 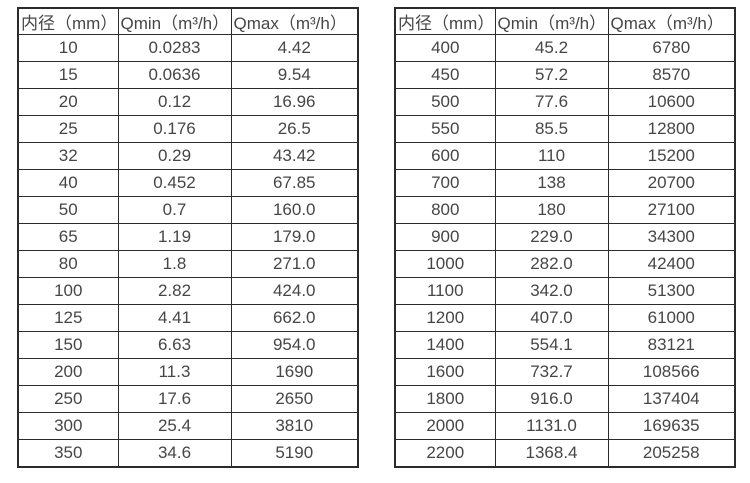 What do you see at coordinates (174, 156) in the screenshot?
I see `cell-qmin: 0.29` at bounding box center [174, 156].